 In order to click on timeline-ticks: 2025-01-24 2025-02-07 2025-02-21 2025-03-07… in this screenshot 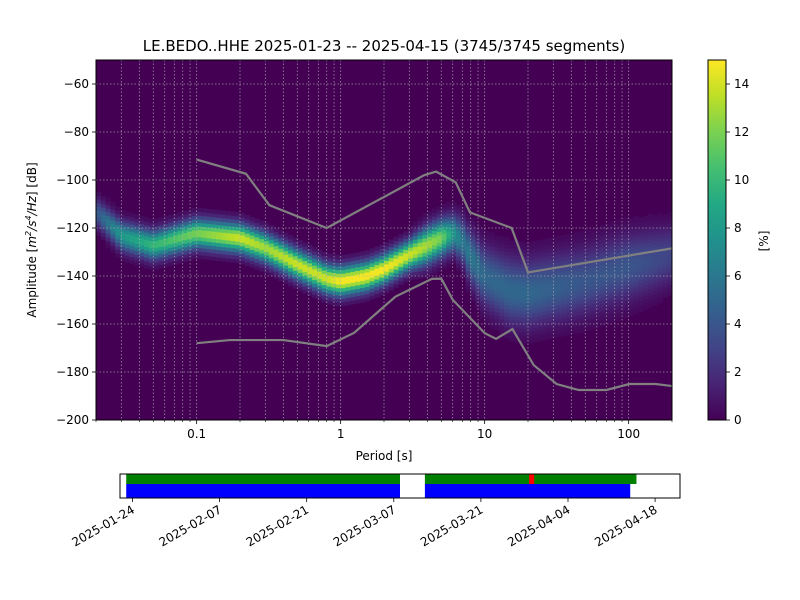, I will do `click(365, 523)`.